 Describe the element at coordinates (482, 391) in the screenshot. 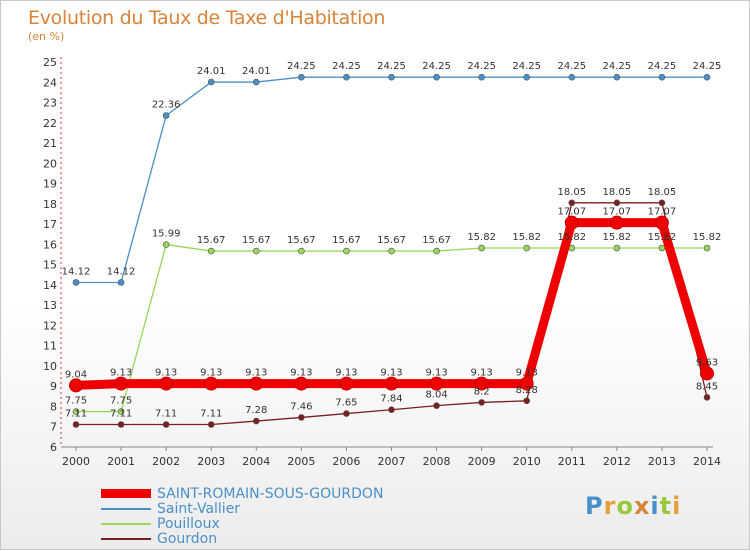

I see `data-label-gourdon: 8.2` at that location.